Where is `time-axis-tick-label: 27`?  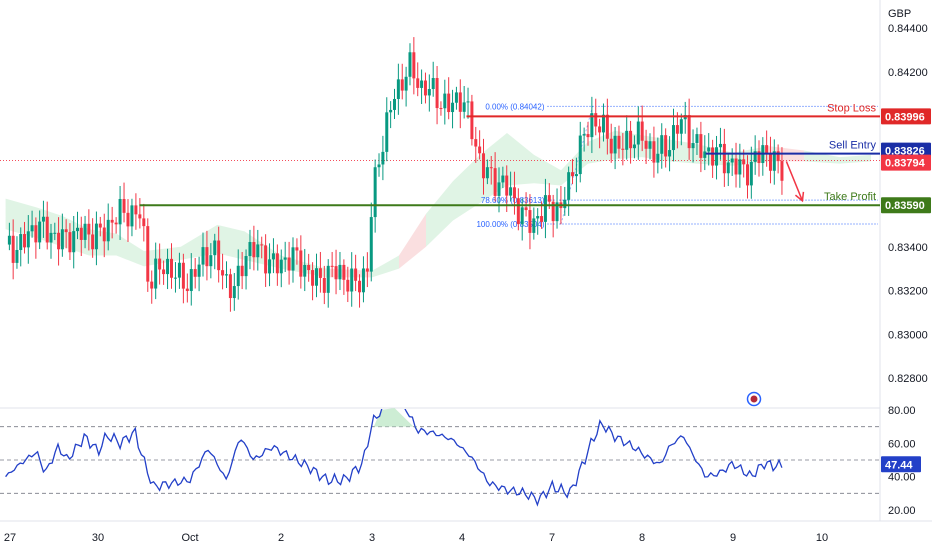
time-axis-tick-label: 27 is located at coordinates (10, 538).